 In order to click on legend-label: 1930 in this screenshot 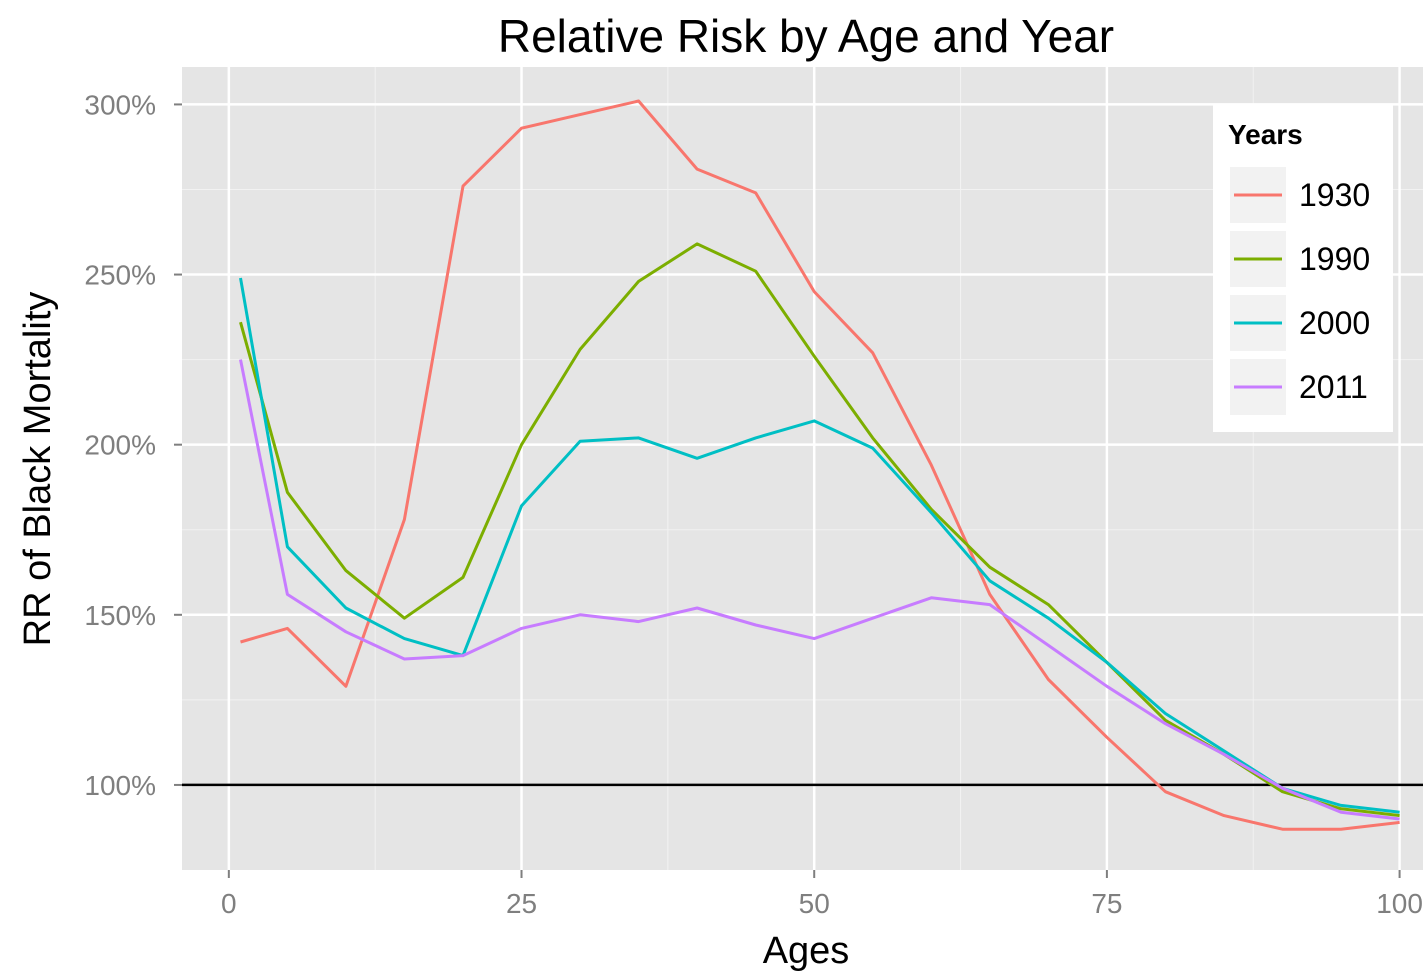, I will do `click(1334, 195)`.